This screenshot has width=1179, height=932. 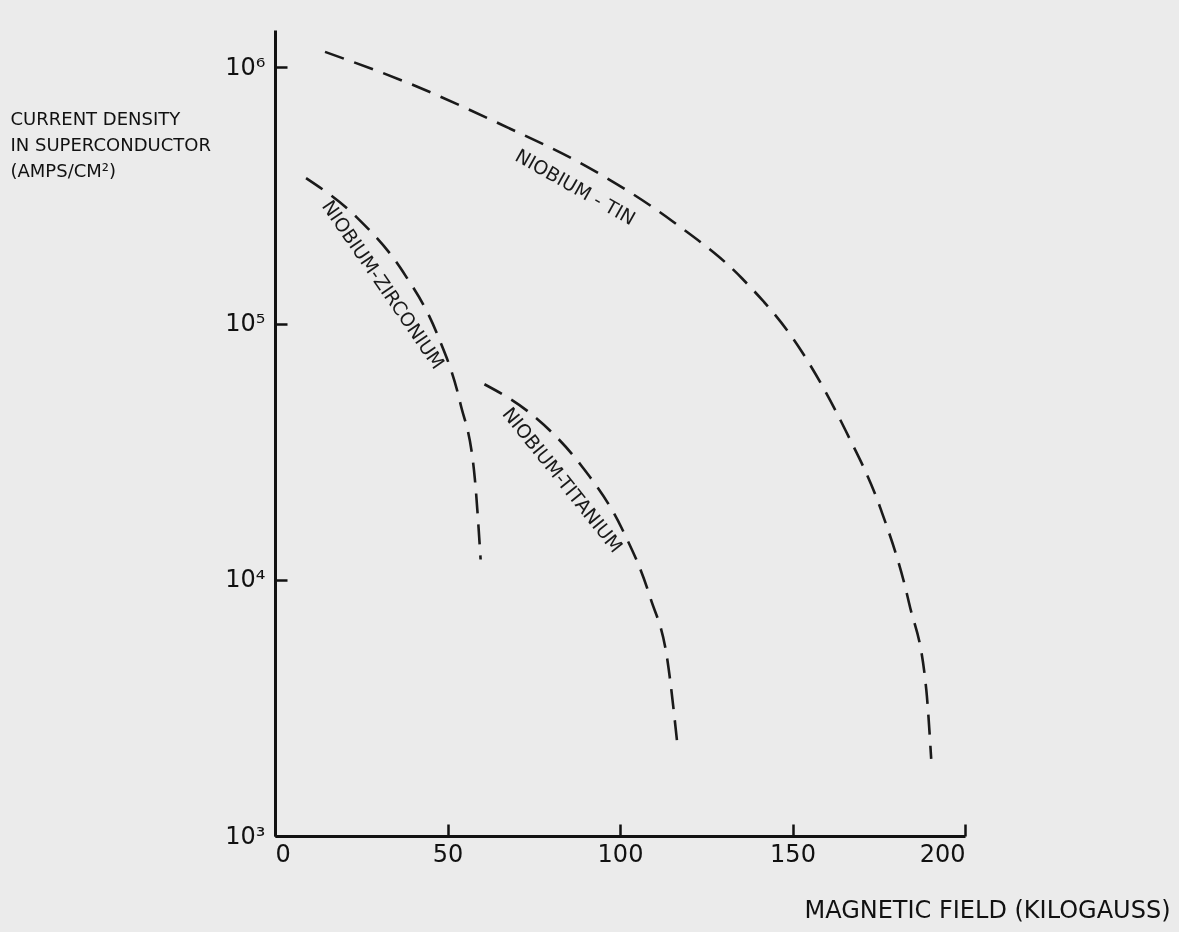 What do you see at coordinates (245, 579) in the screenshot?
I see `y-tick-label: 10⁴` at bounding box center [245, 579].